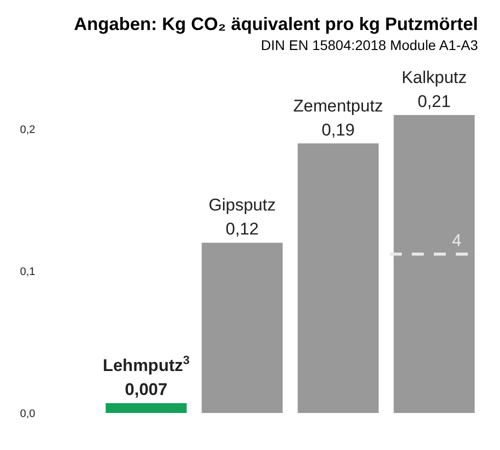 The image size is (500, 450). Describe the element at coordinates (369, 45) in the screenshot. I see `chart-subtitle: DIN EN 15804:2018 Module A1-A3` at that location.